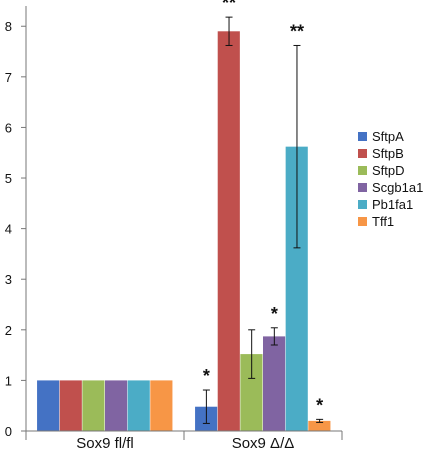 This screenshot has height=454, width=435. I want to click on x-category-label: Sox9 Δ/Δ, so click(263, 443).